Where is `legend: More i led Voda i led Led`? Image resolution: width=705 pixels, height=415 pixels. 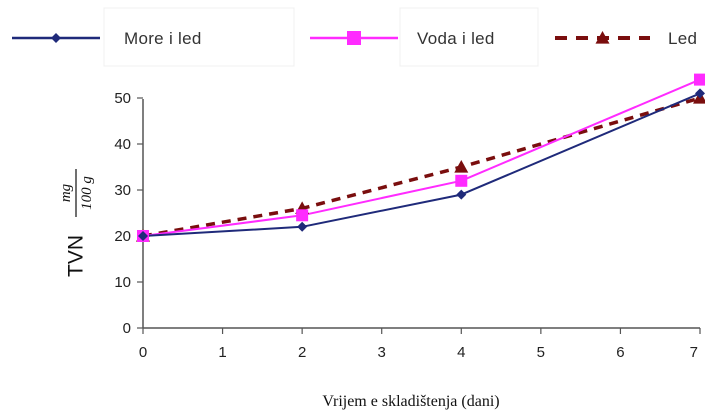 legend: More i led Voda i led Led is located at coordinates (354, 38).